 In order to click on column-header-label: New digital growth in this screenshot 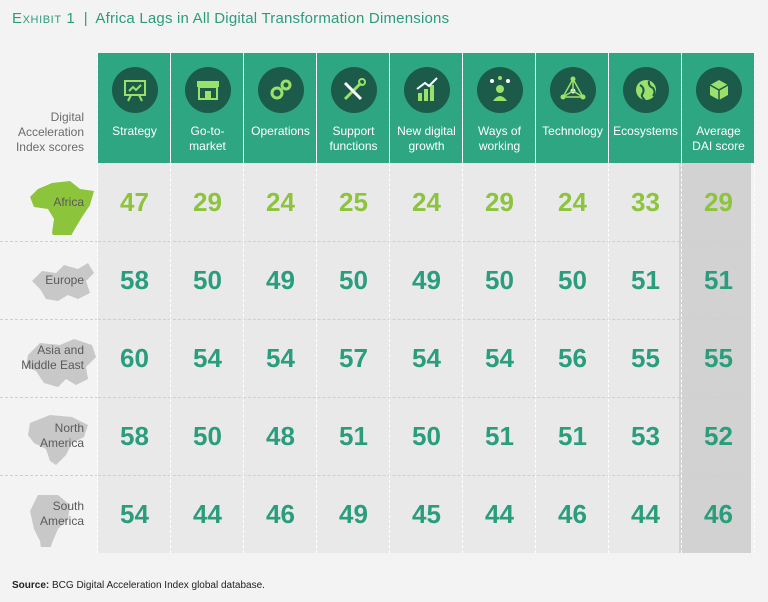, I will do `click(426, 139)`.